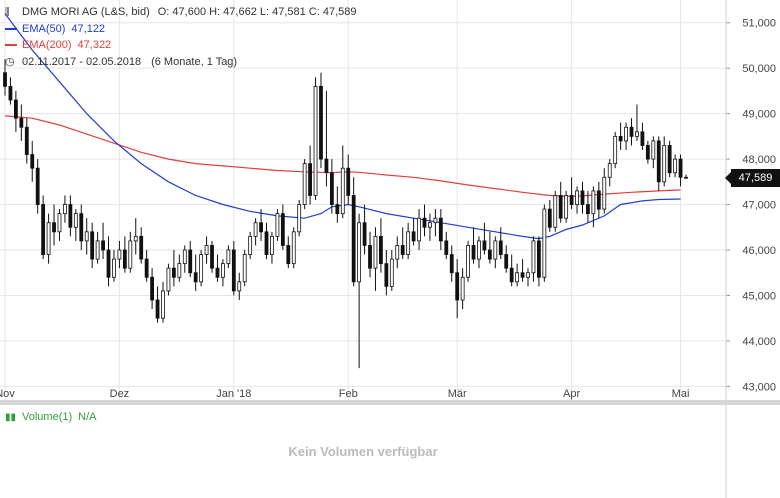  Describe the element at coordinates (759, 24) in the screenshot. I see `y-tick-label: 51,000` at that location.